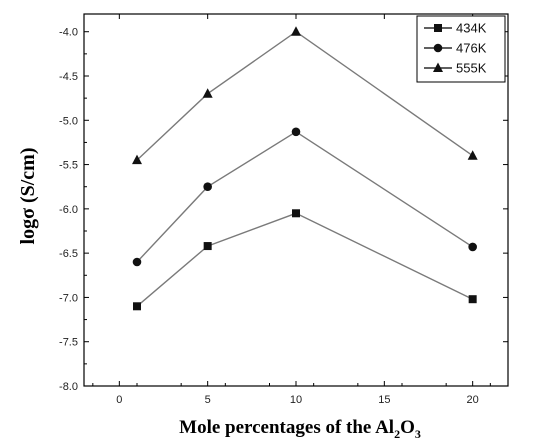 The image size is (533, 445). What do you see at coordinates (418, 434) in the screenshot?
I see `x-axis-label-subscript-3: 3` at bounding box center [418, 434].